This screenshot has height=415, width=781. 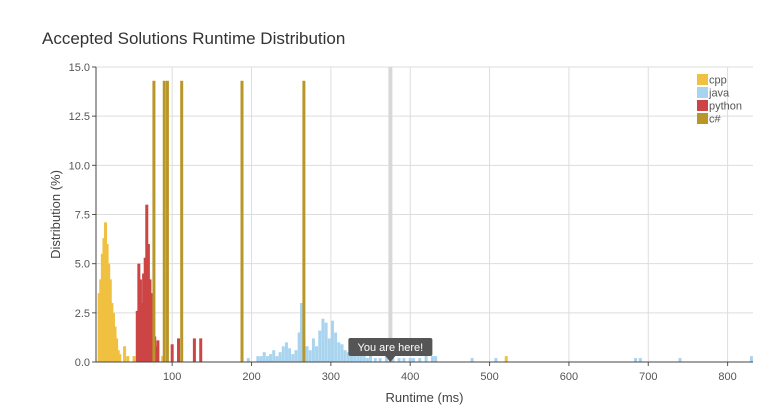 I want to click on legend-swatch-c#, so click(x=702, y=118).